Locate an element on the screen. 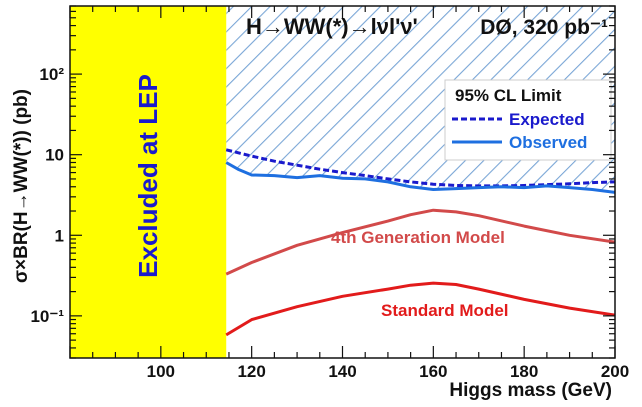 This screenshot has height=407, width=642. y-axis-title: σ×BR(H→WW(*)) (pb) is located at coordinates (21, 186).